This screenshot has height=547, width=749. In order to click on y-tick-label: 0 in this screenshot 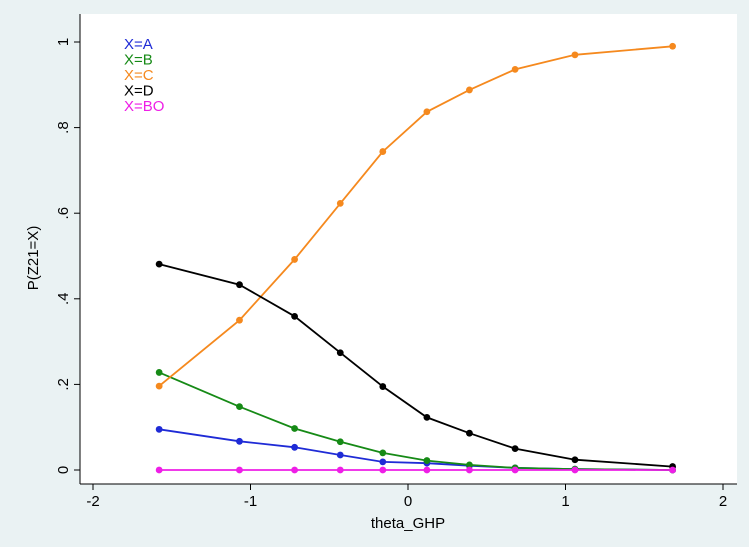, I will do `click(63, 470)`.